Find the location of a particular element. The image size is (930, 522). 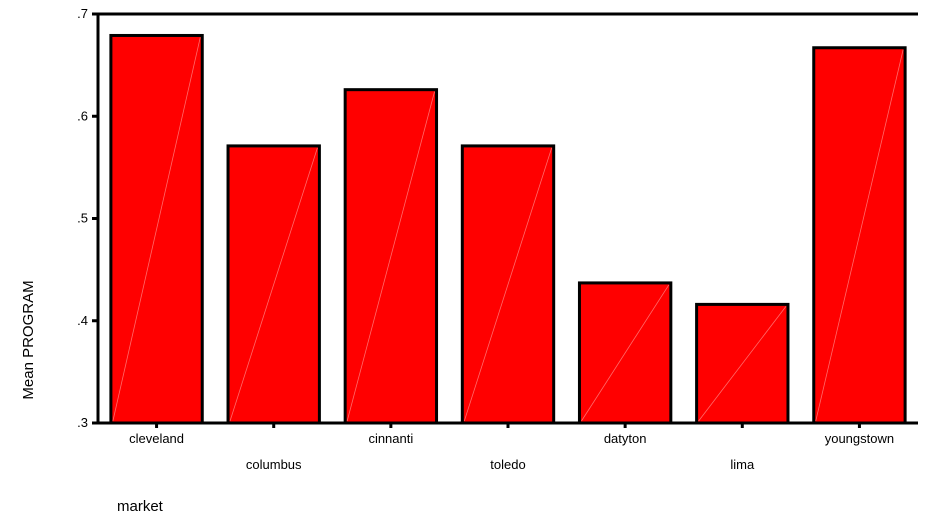

y-axis-ticks: .3 .4 .5 .6 .7 is located at coordinates (87, 218).